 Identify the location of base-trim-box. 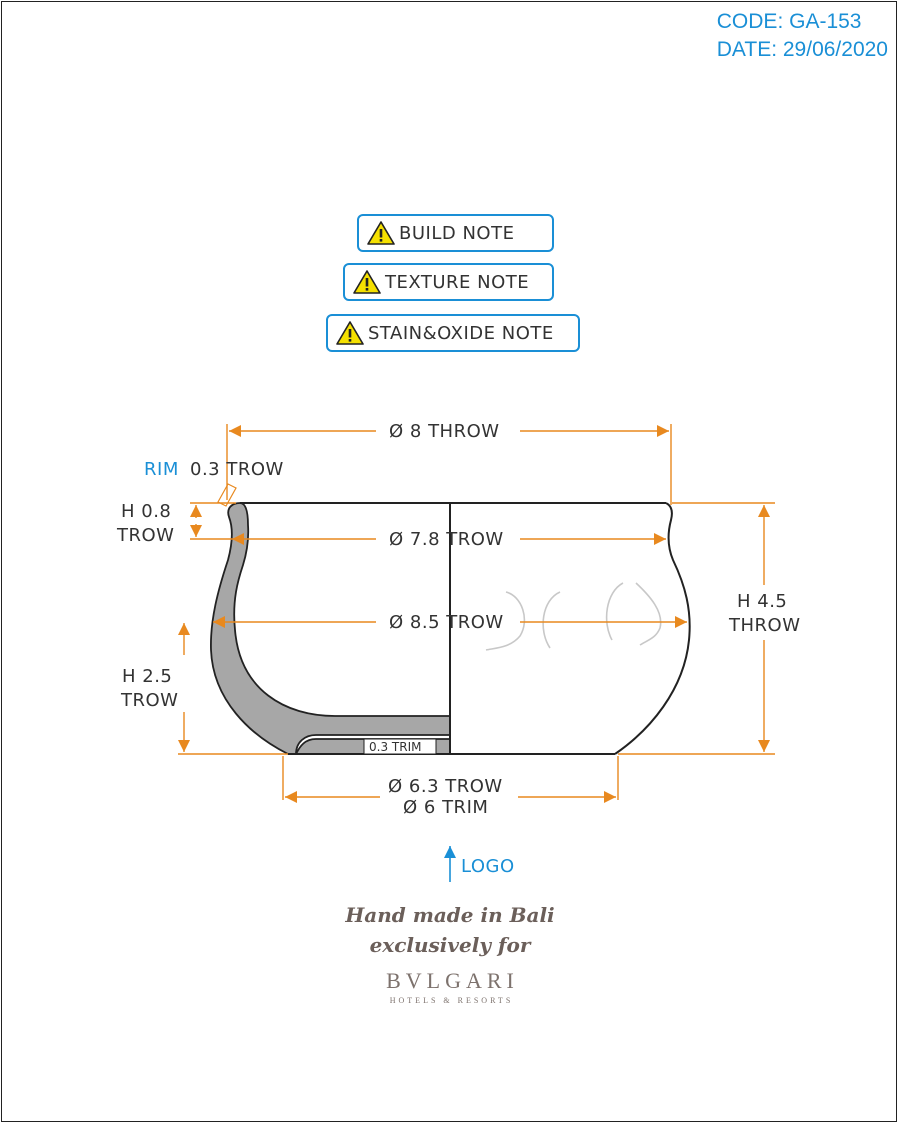
(400, 746).